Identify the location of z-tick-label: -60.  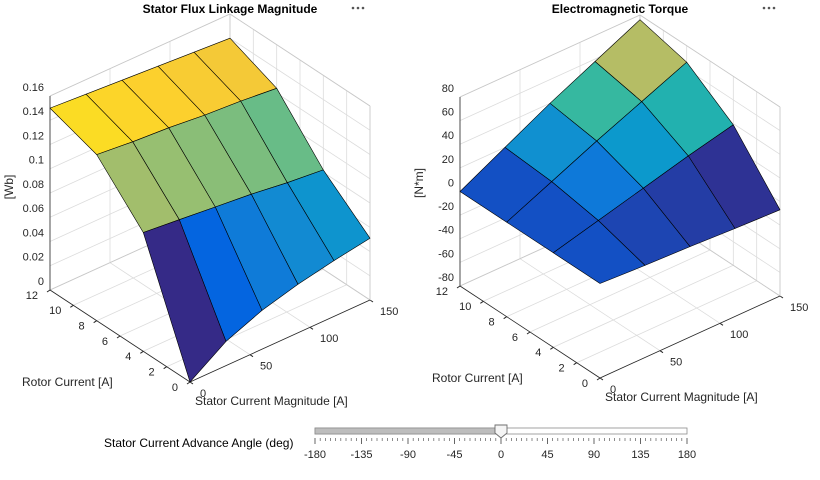
(446, 254).